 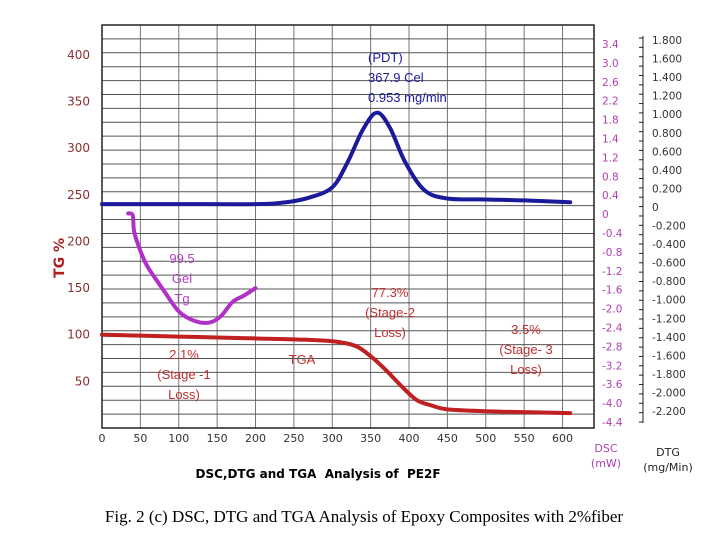 I want to click on dsc-tick-label: -3.2, so click(x=612, y=366).